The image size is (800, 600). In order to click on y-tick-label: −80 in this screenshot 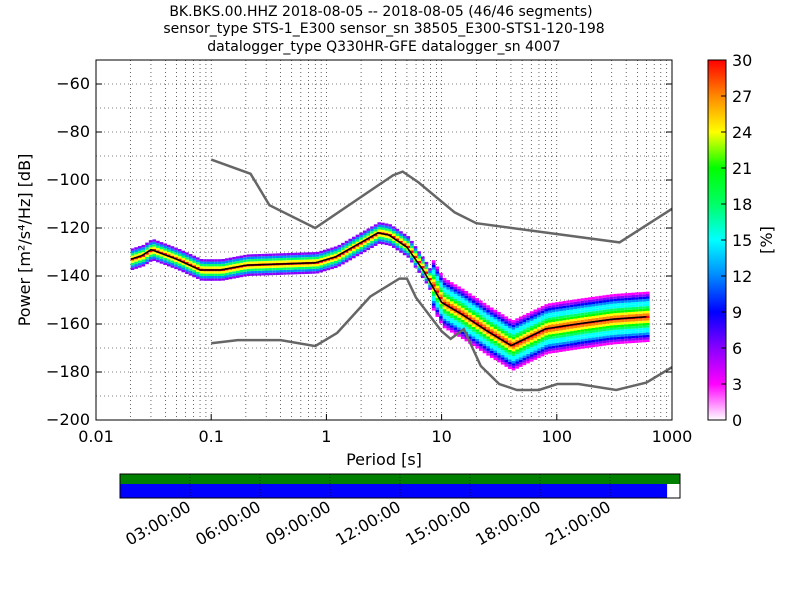, I will do `click(73, 131)`.